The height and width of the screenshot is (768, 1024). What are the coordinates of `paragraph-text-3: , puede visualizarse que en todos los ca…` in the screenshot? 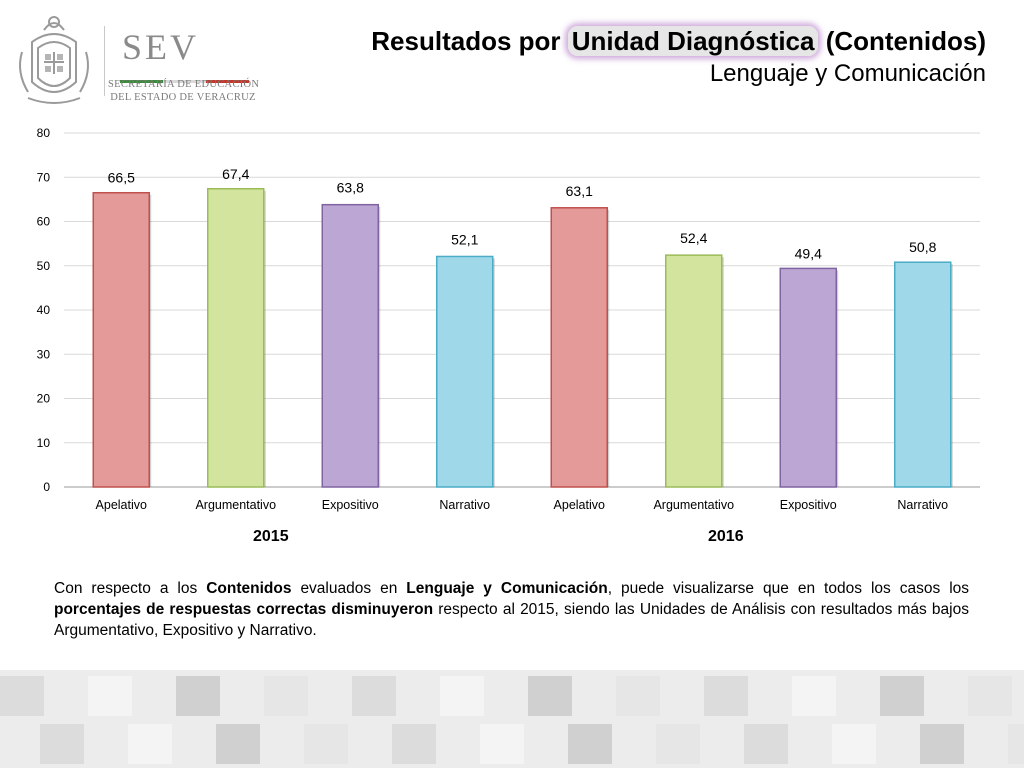 It's located at (788, 588).